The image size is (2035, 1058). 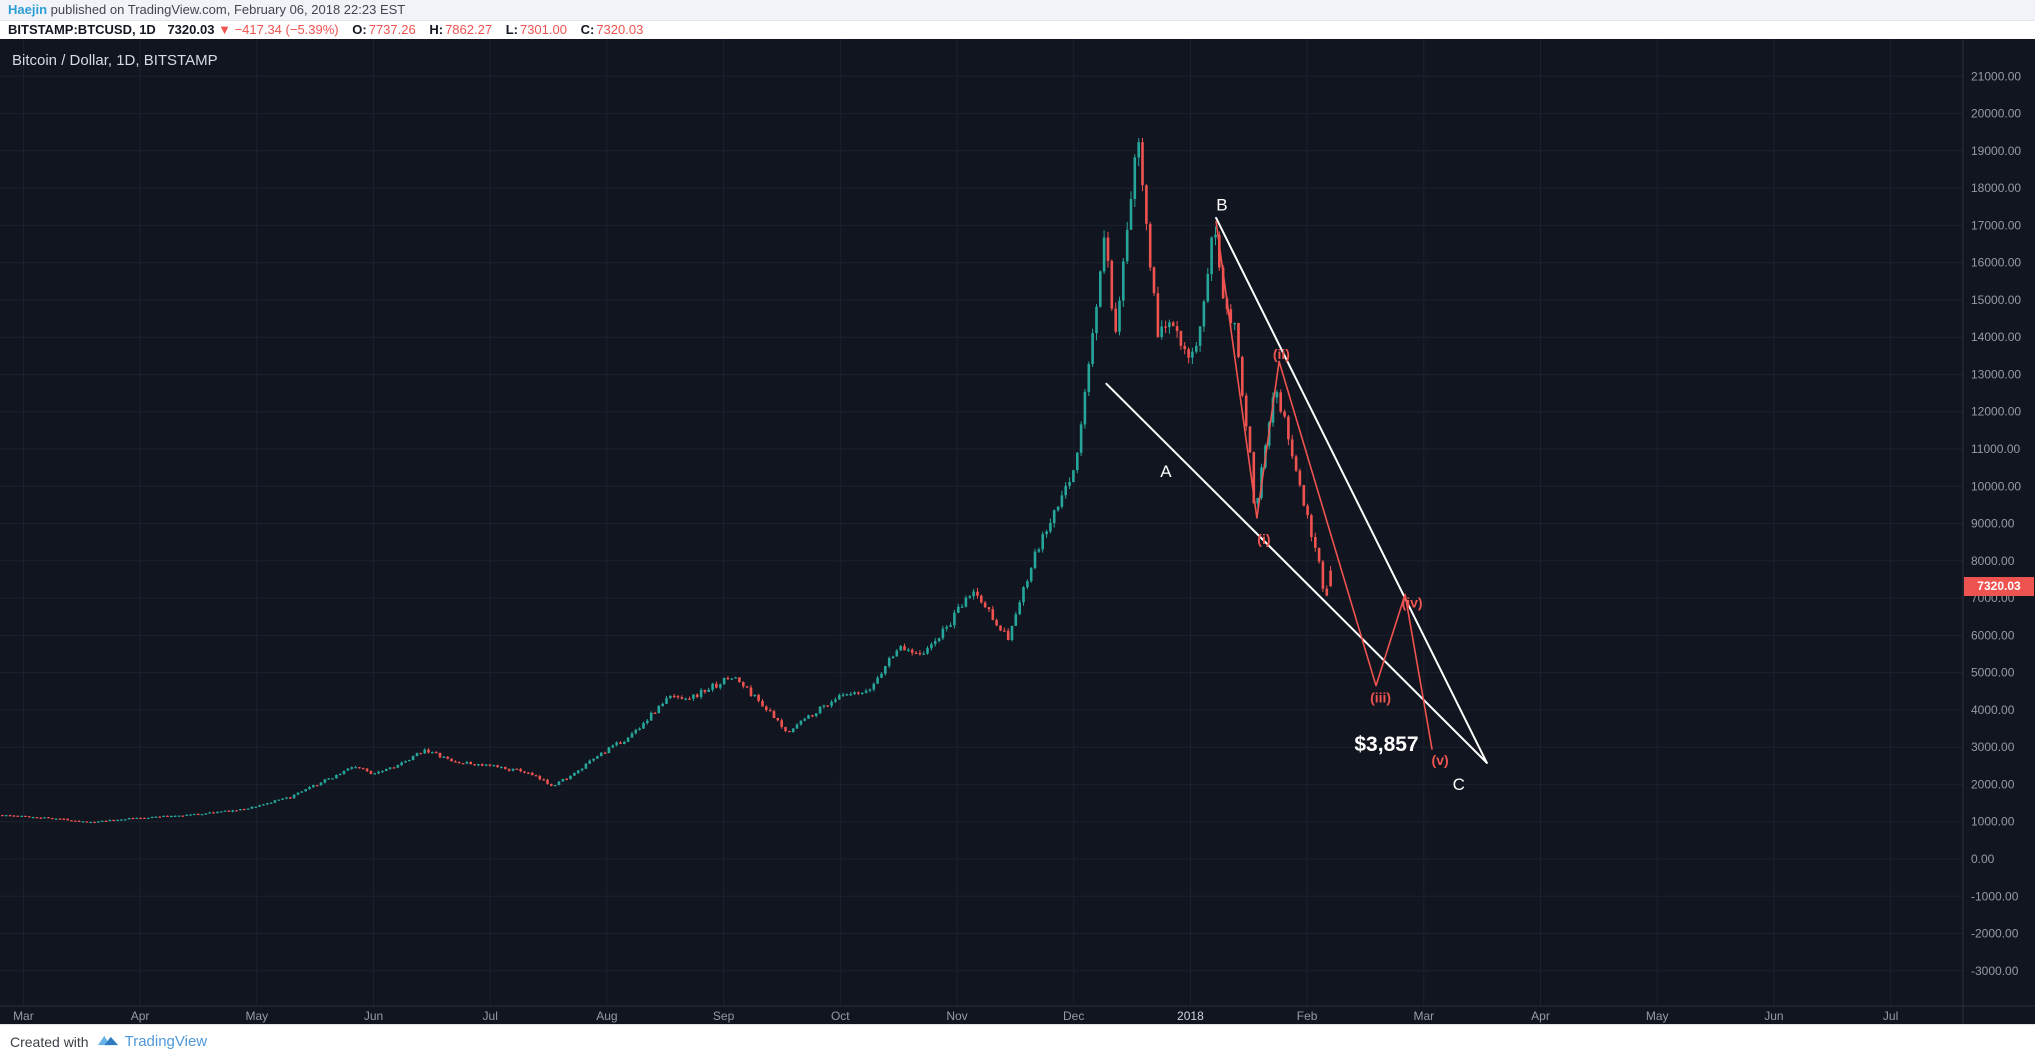 I want to click on svg-text: Nov, so click(x=956, y=1016).